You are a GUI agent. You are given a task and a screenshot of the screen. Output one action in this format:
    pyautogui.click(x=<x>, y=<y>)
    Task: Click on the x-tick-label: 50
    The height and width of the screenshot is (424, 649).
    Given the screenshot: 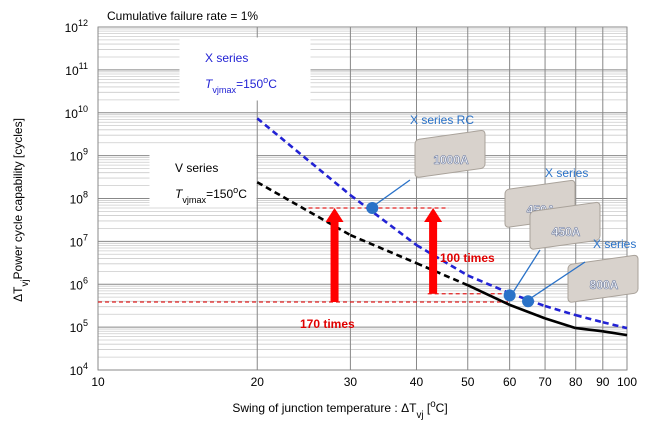 What is the action you would take?
    pyautogui.click(x=468, y=382)
    